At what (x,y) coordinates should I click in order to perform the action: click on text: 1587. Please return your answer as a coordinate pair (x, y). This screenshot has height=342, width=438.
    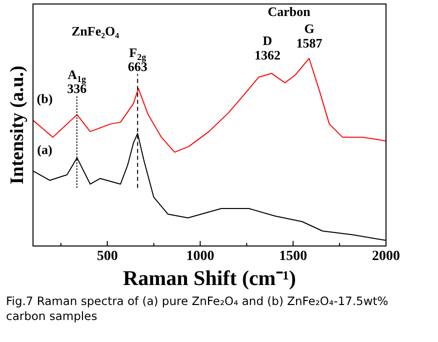
    Looking at the image, I should click on (309, 43).